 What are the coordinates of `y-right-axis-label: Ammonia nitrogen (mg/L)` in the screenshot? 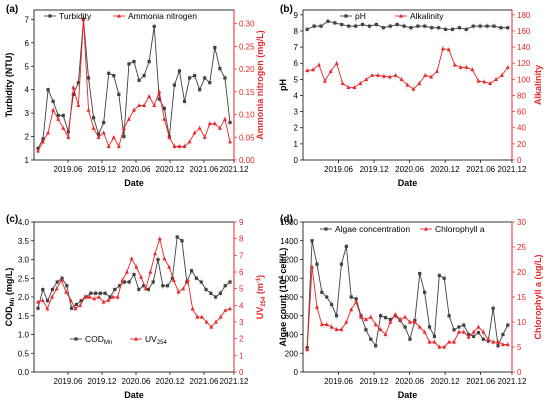 It's located at (260, 85).